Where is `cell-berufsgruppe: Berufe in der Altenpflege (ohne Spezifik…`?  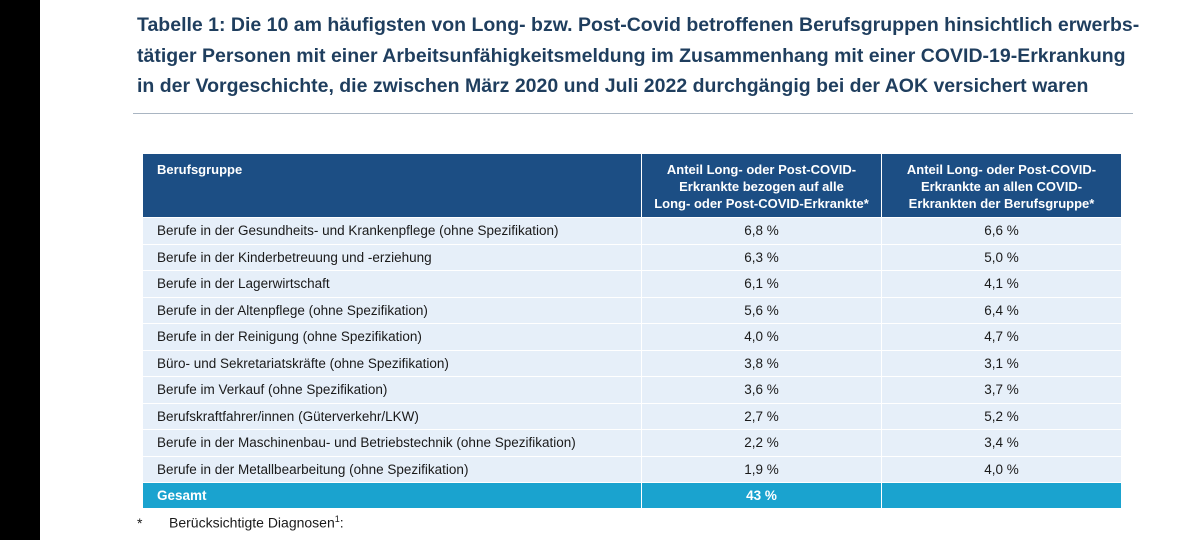
cell-berufsgruppe: Berufe in der Altenpflege (ohne Spezifik… is located at coordinates (392, 310).